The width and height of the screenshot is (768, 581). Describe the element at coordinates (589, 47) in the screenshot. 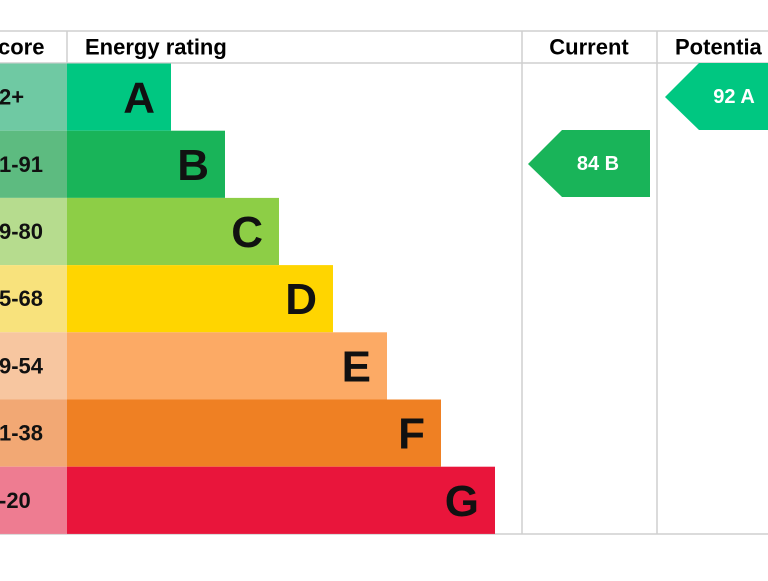

I see `header-current: Current` at that location.